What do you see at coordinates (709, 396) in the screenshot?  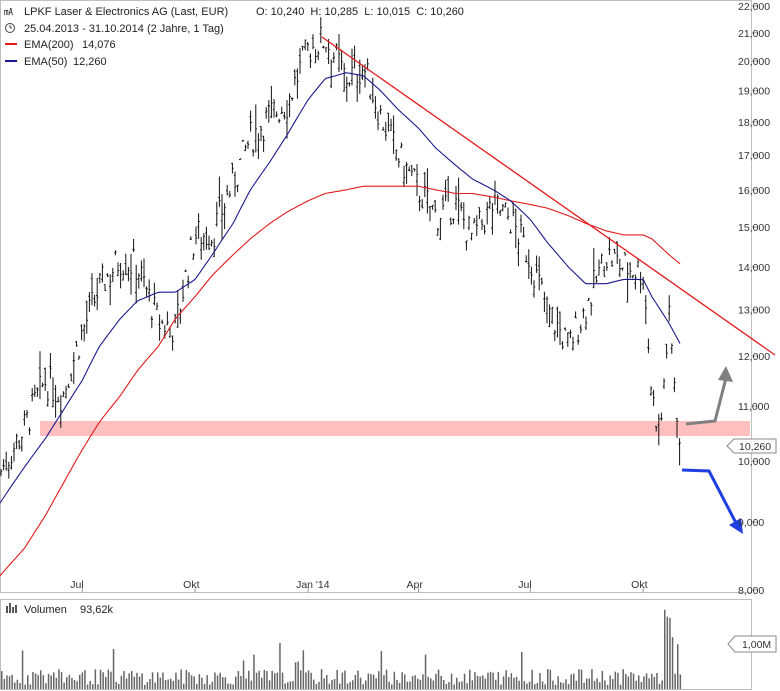 I see `arrow-up-icon` at bounding box center [709, 396].